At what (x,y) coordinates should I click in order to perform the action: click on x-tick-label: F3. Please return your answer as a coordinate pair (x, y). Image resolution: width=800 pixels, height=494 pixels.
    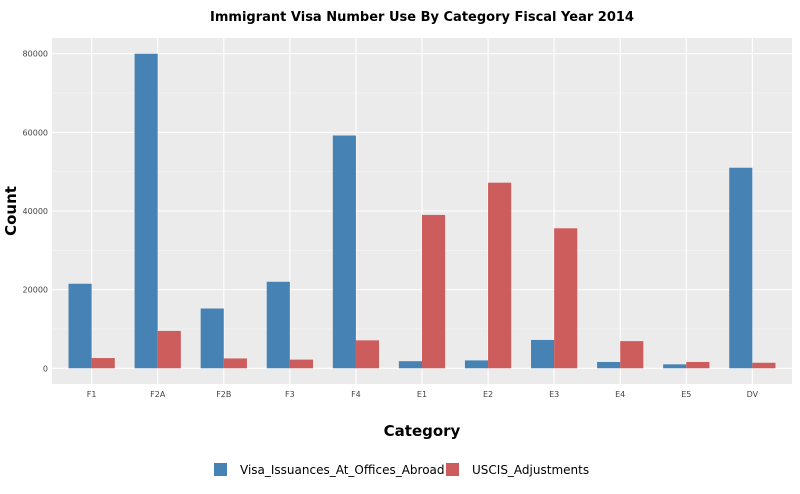
    Looking at the image, I should click on (290, 394).